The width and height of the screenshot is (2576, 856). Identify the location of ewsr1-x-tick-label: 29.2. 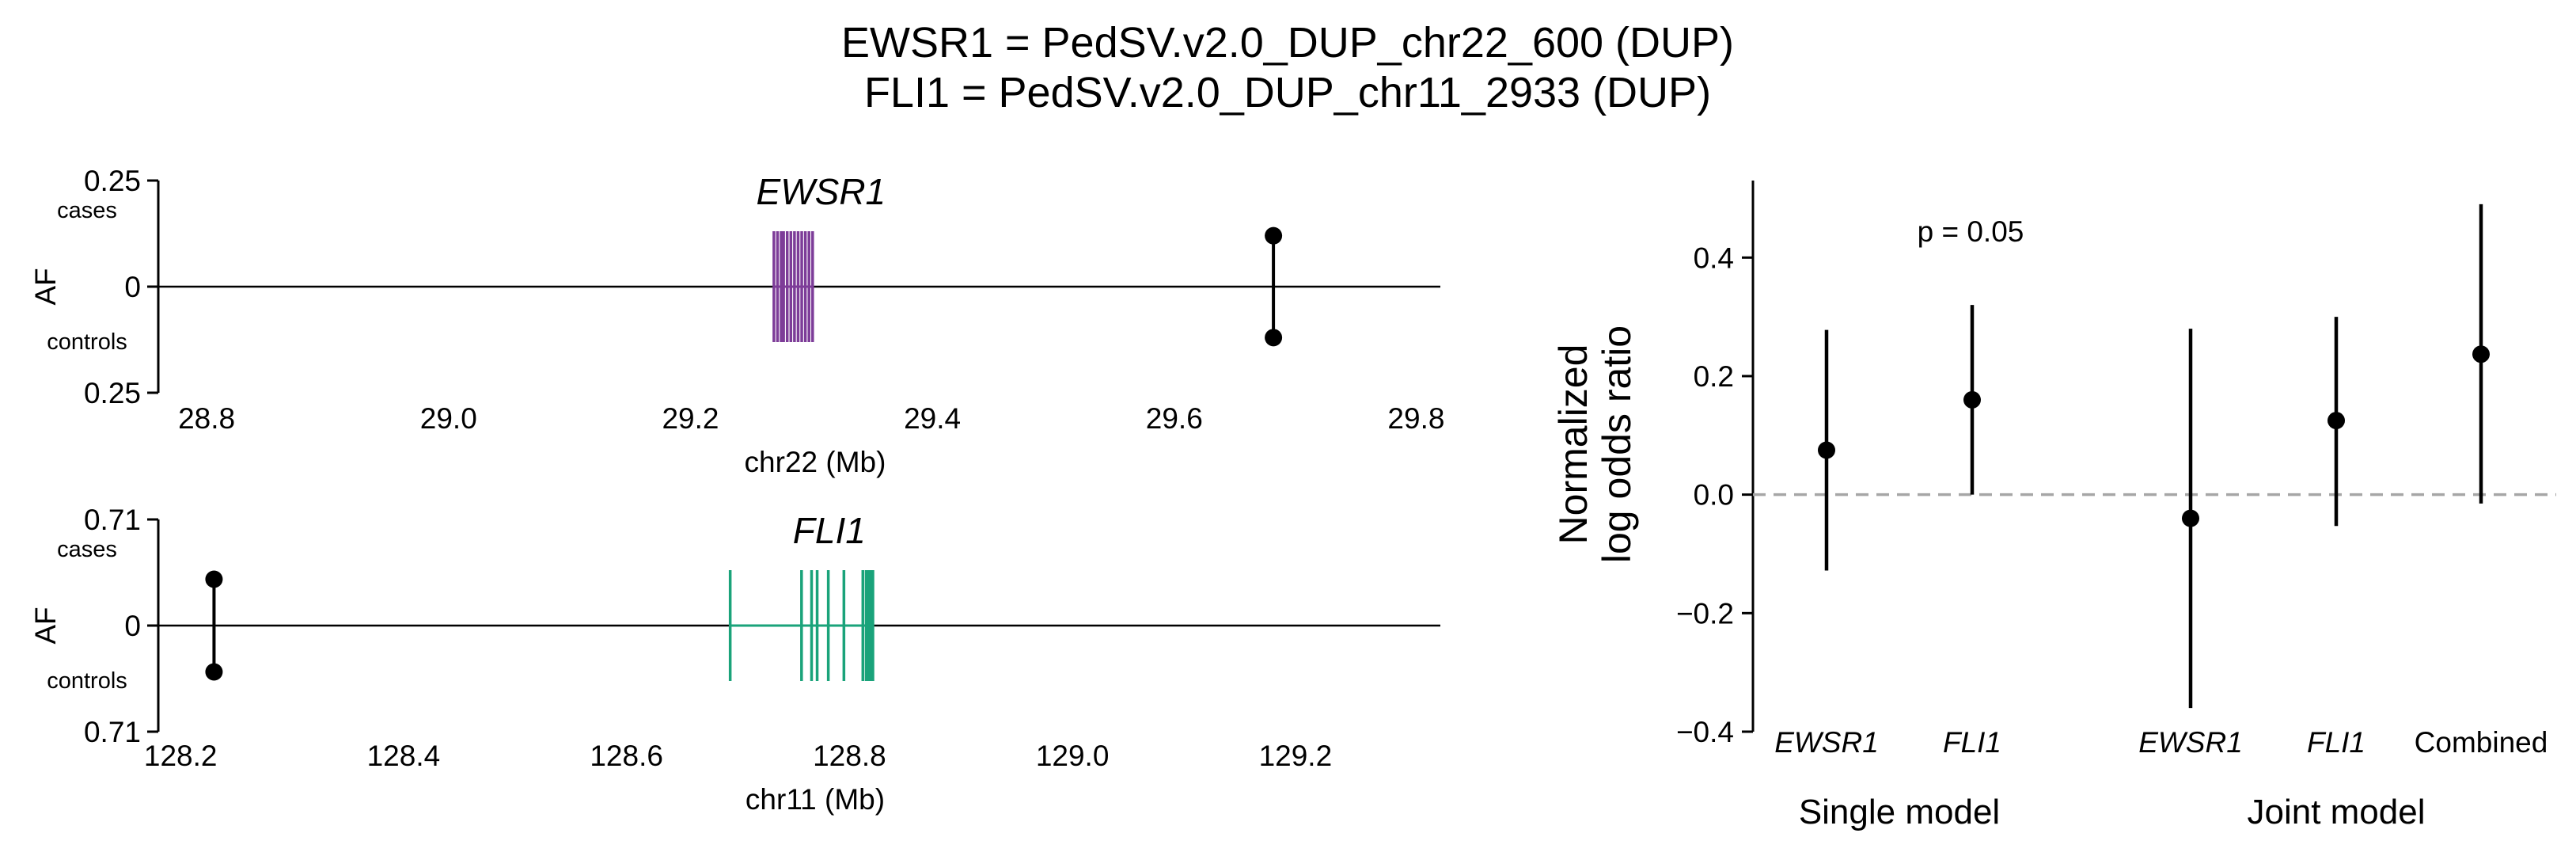
(690, 418).